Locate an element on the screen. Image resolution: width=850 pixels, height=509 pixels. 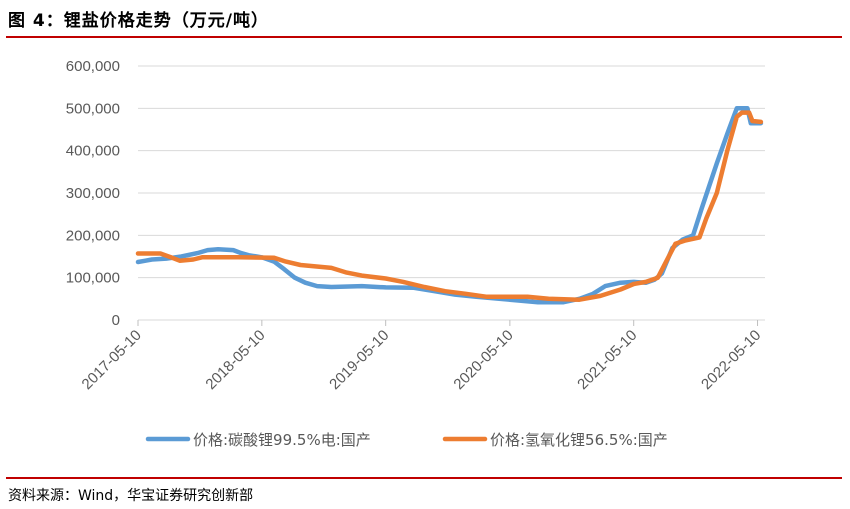
legend-label-2: 价格:氢氧化锂56.5%:国产 is located at coordinates (579, 440).